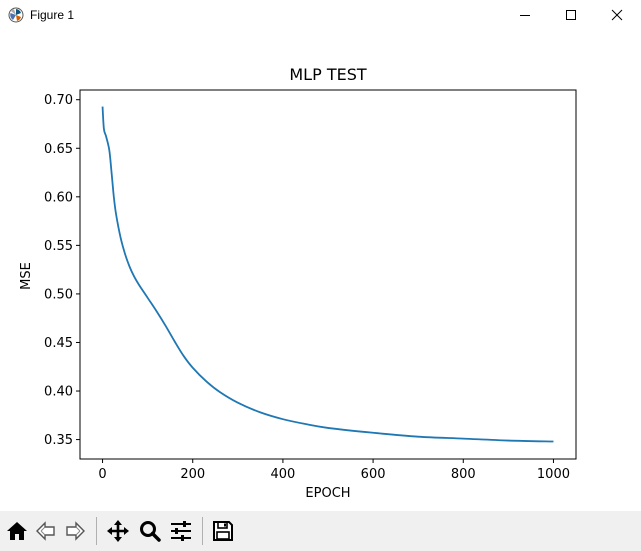 This screenshot has width=641, height=551. I want to click on x-tick-label: 600, so click(373, 474).